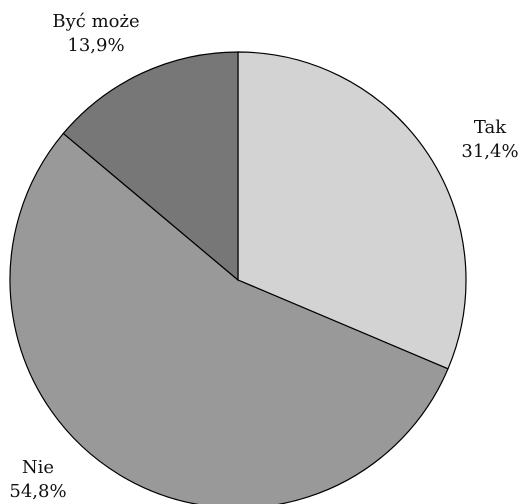 Image resolution: width=524 pixels, height=504 pixels. I want to click on slice-label: Tak, so click(490, 127).